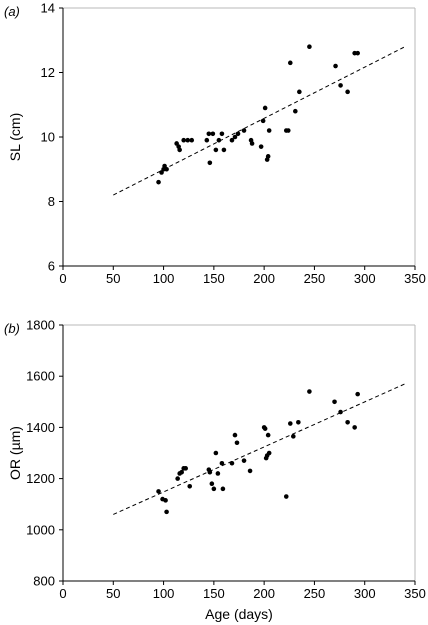  I want to click on panel-label: (b), so click(12, 328).